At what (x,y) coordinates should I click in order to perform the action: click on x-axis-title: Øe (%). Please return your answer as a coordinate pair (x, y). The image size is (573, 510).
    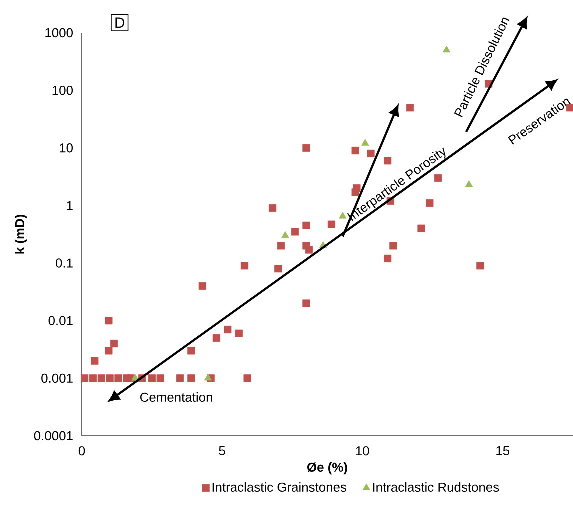
    Looking at the image, I should click on (328, 468).